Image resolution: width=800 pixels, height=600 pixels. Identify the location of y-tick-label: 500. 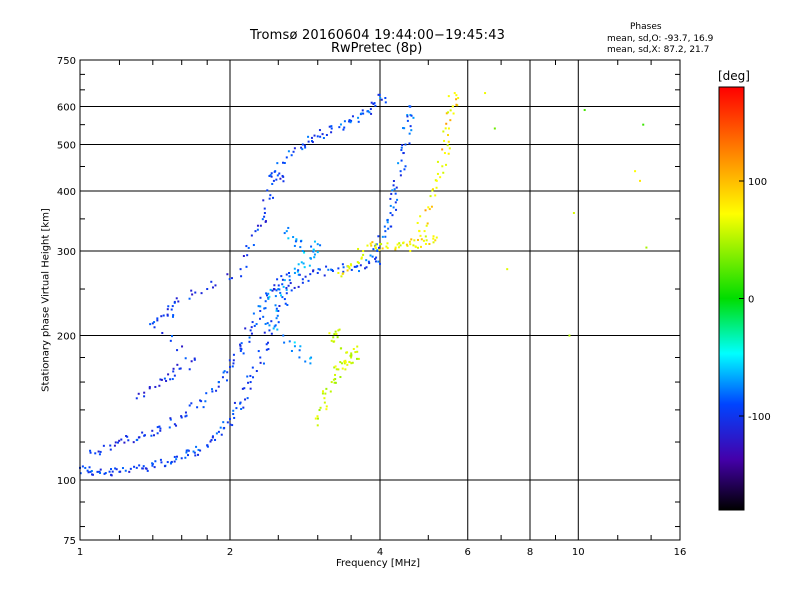
(66, 146).